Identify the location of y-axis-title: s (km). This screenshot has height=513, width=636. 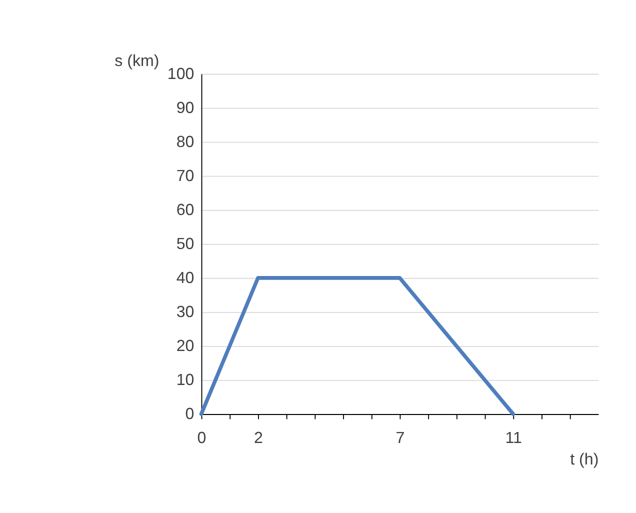
(137, 61).